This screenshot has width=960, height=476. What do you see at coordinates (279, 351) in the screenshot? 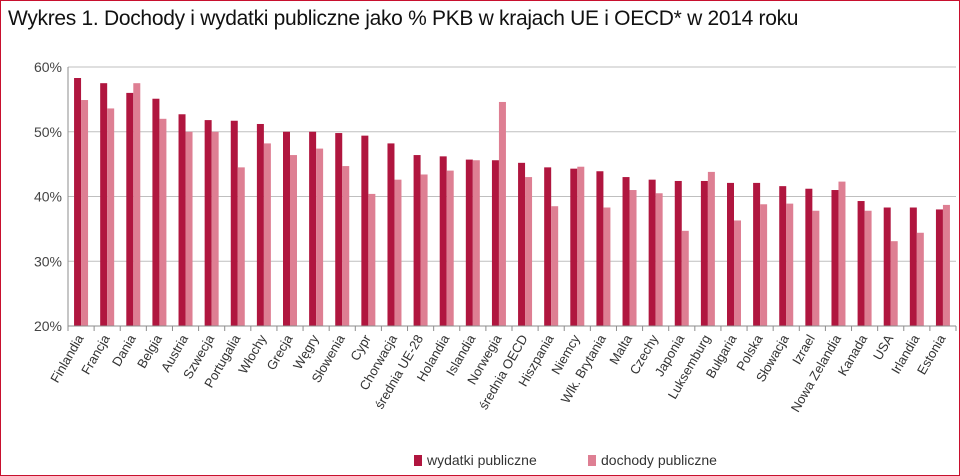
I see `x-tick-label: Grecja` at bounding box center [279, 351].